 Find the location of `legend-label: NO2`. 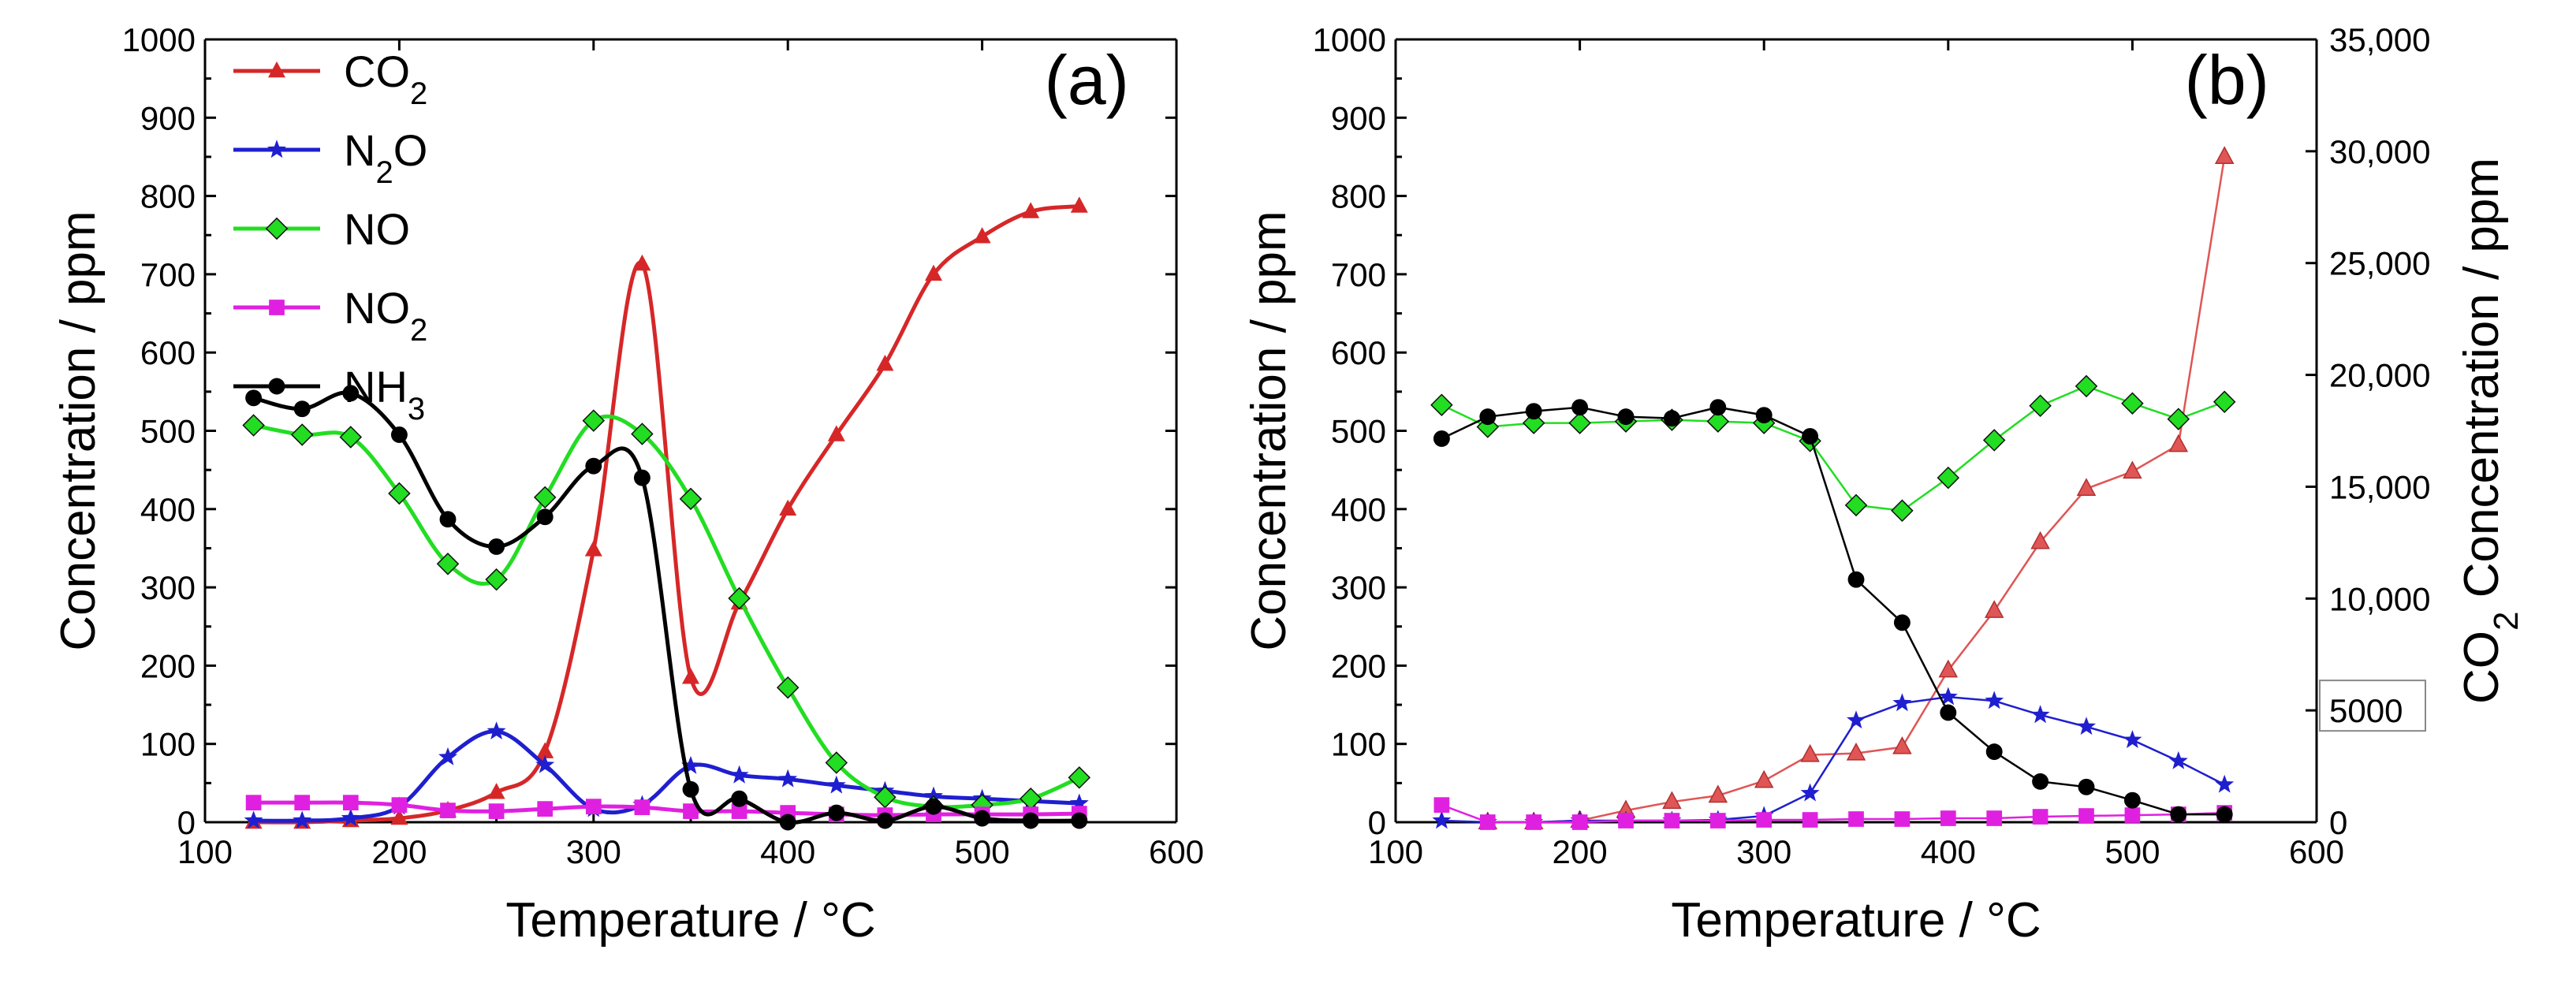

legend-label: NO2 is located at coordinates (385, 315).